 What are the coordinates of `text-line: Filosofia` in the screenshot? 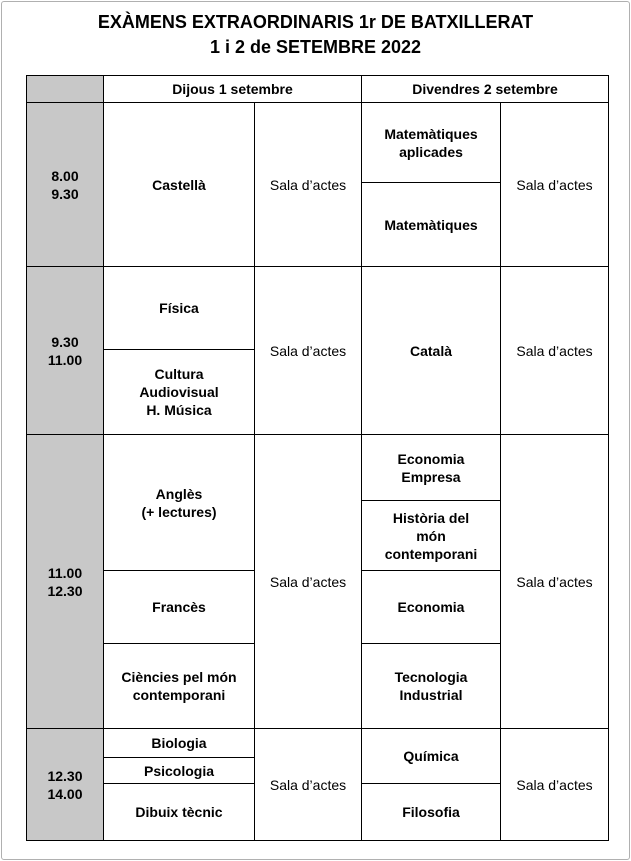 It's located at (431, 812).